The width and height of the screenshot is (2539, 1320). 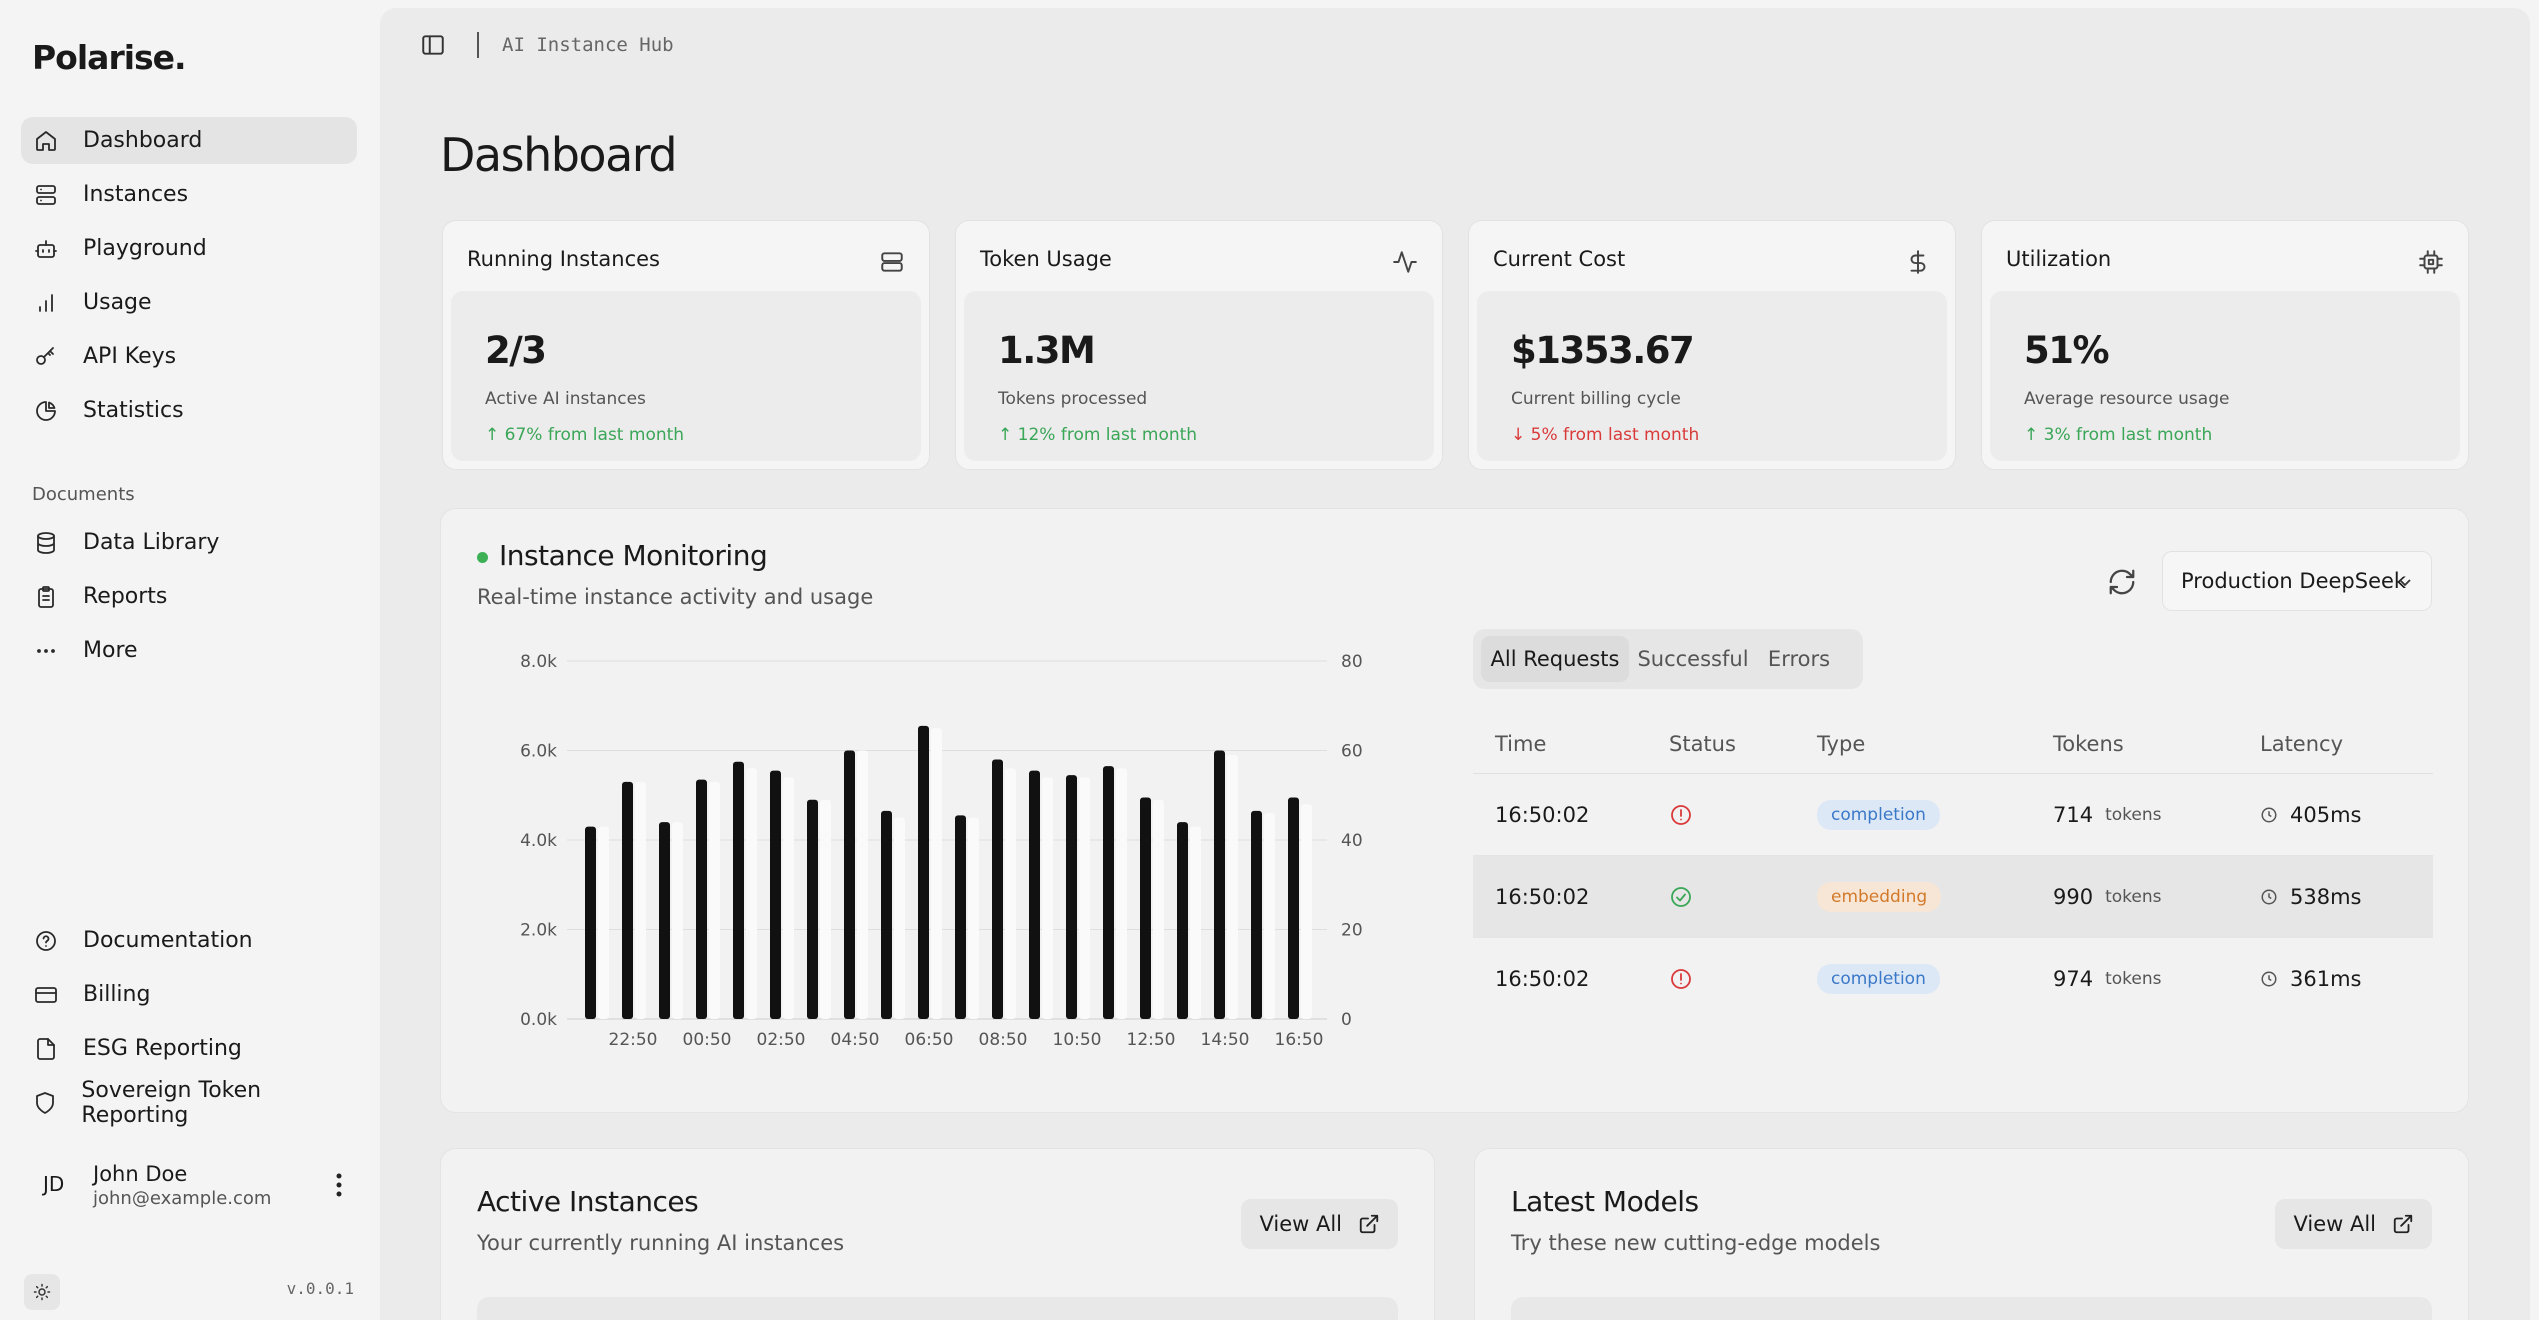 What do you see at coordinates (1971, 1308) in the screenshot?
I see `model-list-item` at bounding box center [1971, 1308].